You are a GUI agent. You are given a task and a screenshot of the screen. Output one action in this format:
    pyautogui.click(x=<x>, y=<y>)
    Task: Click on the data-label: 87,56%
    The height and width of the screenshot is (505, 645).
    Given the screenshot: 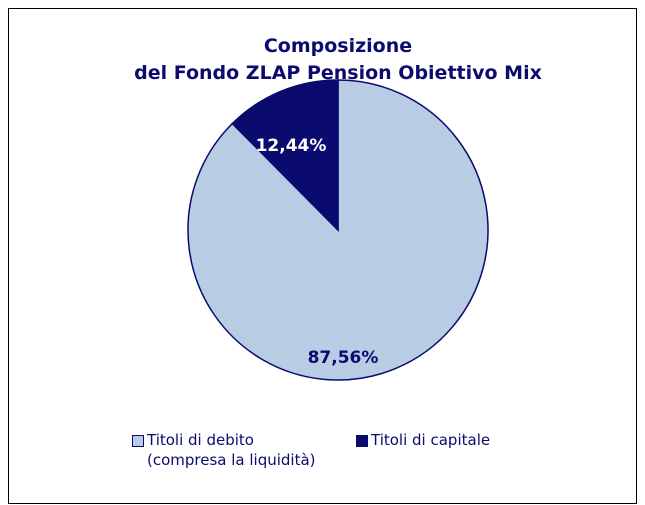 What is the action you would take?
    pyautogui.click(x=343, y=358)
    